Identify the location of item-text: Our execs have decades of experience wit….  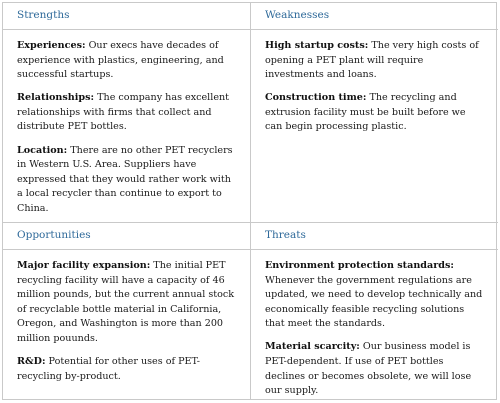
(120, 60).